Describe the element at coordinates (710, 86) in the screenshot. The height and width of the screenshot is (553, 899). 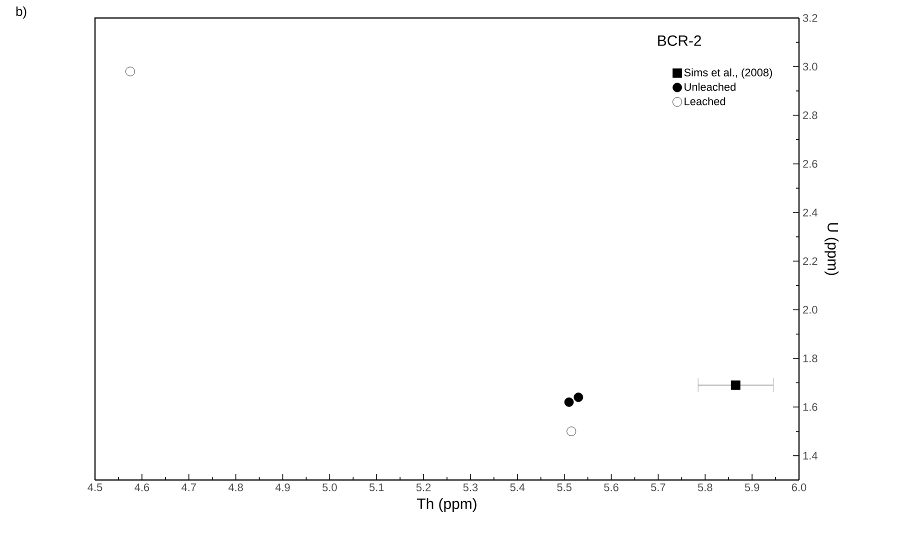
I see `legend-label: Unleached` at that location.